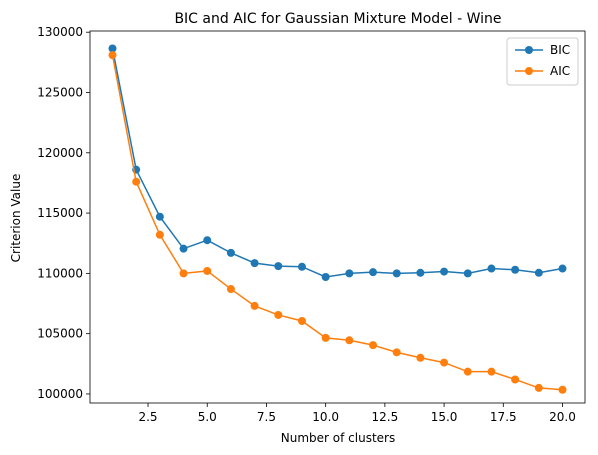 This screenshot has width=598, height=455. I want to click on x-axis: 2.5 5.0 7.5 10.0 12.5 15.0 17.5 20.0, so click(357, 413).